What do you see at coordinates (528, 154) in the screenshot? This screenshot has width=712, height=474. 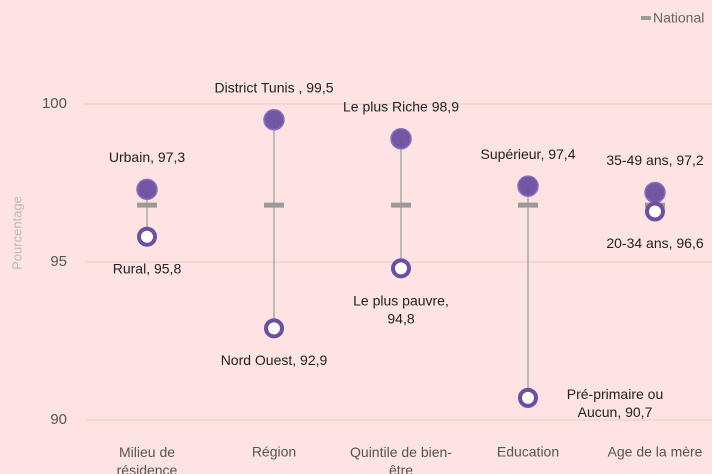 I see `high-label: Supérieur, 97,4` at bounding box center [528, 154].